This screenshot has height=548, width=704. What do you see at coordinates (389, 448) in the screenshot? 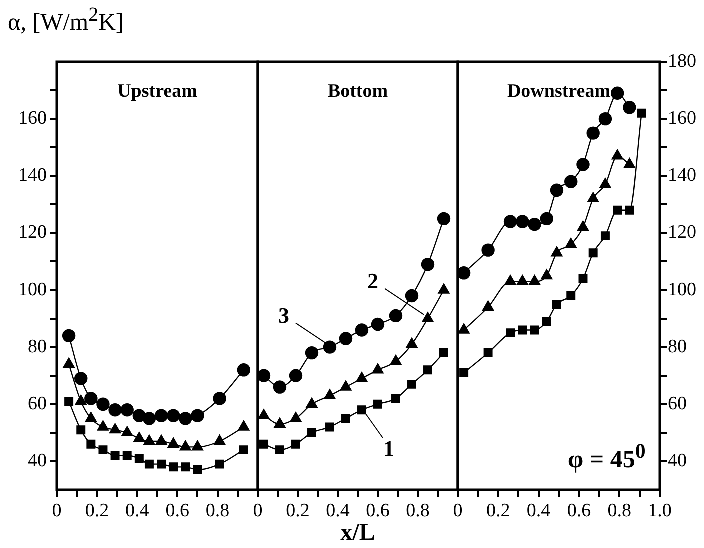
I see `legend-label: 1` at bounding box center [389, 448].